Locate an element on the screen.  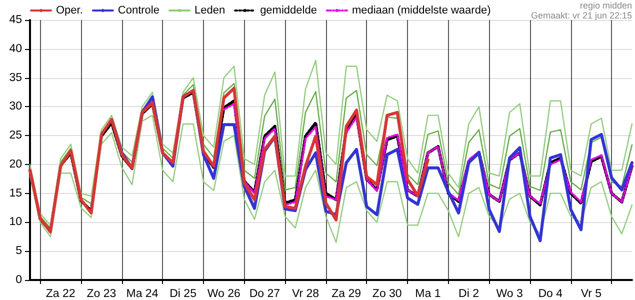
x-tick-label: Zo 30 is located at coordinates (387, 294).